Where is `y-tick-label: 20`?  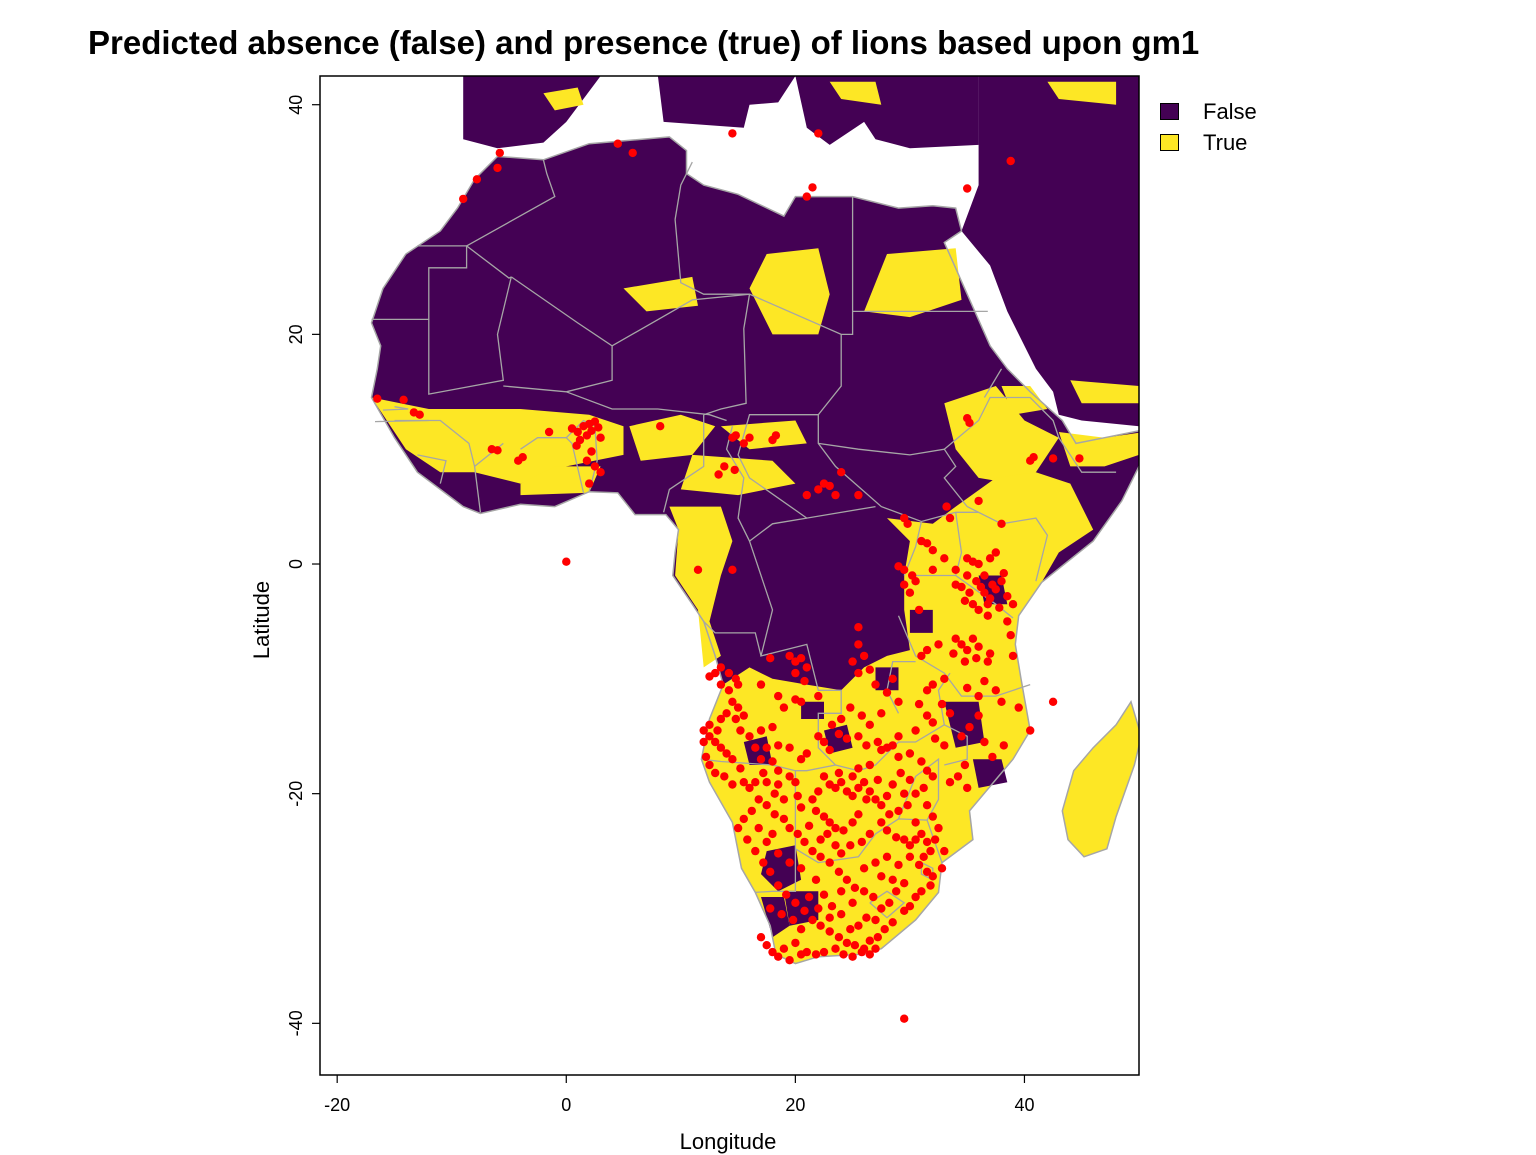 y-tick-label: 20 is located at coordinates (296, 334).